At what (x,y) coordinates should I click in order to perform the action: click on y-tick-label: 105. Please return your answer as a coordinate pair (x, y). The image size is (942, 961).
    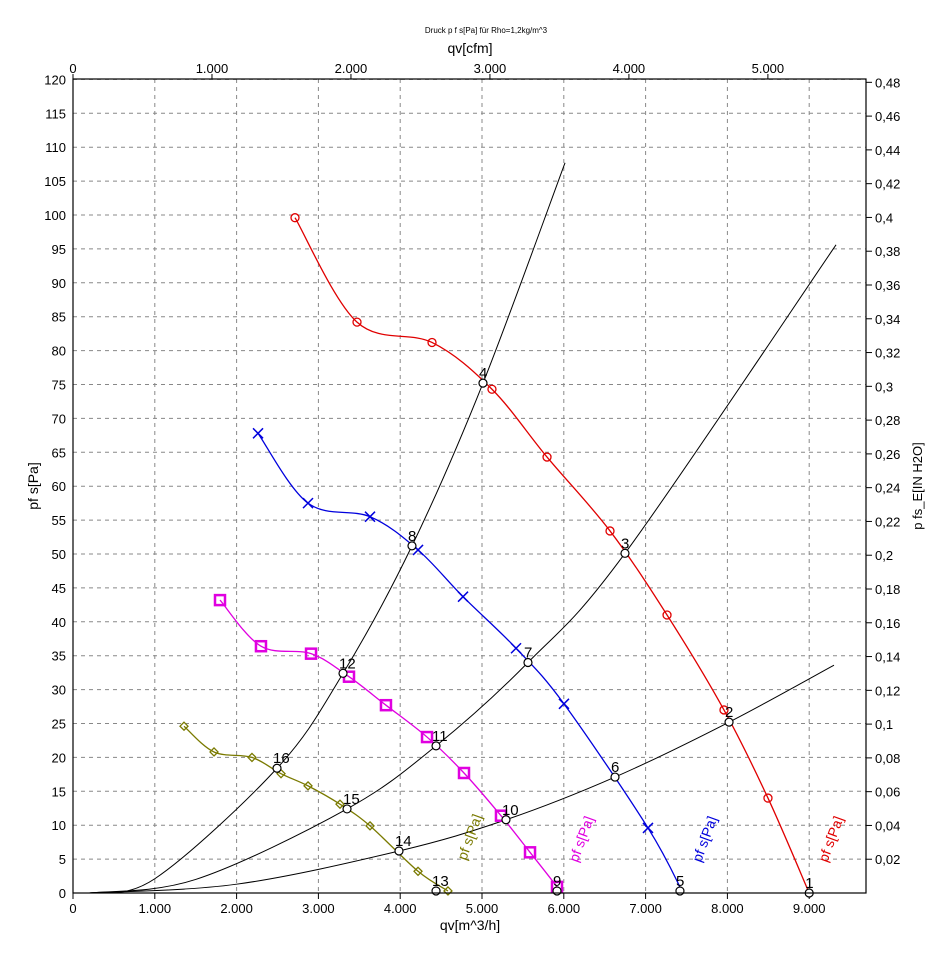
    Looking at the image, I should click on (55, 181).